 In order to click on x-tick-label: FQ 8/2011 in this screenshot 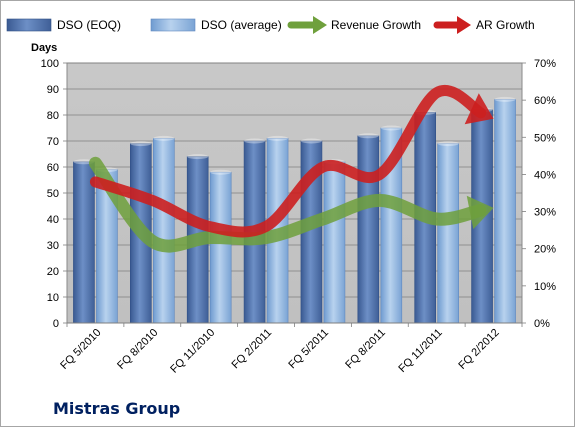, I will do `click(365, 349)`.